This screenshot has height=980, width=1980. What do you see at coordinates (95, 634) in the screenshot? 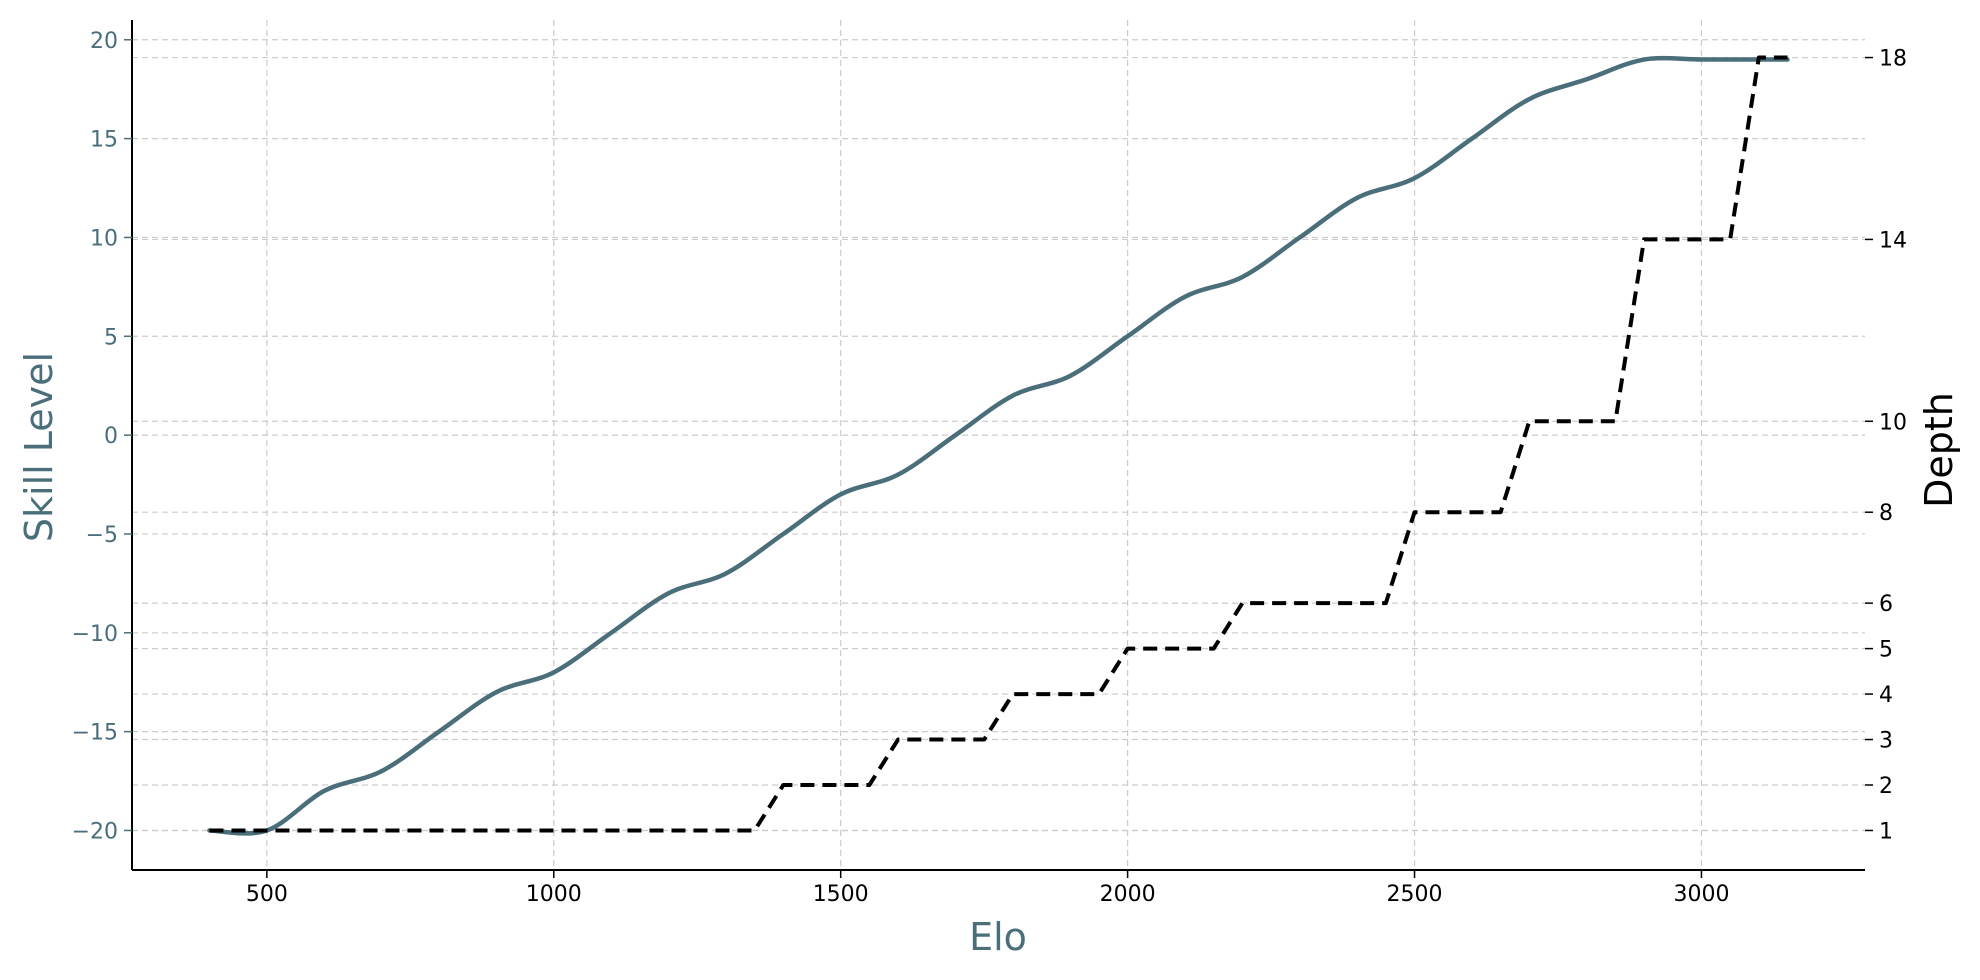
I see `y-left-tick-label: −10` at bounding box center [95, 634].